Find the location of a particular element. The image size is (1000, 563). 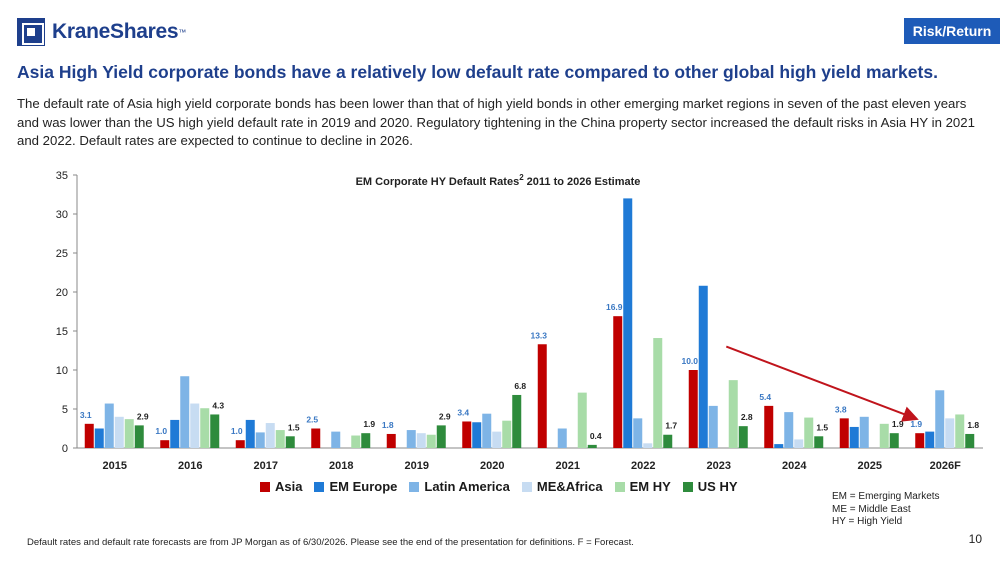

data-label-asia: 10.0 is located at coordinates (689, 361).